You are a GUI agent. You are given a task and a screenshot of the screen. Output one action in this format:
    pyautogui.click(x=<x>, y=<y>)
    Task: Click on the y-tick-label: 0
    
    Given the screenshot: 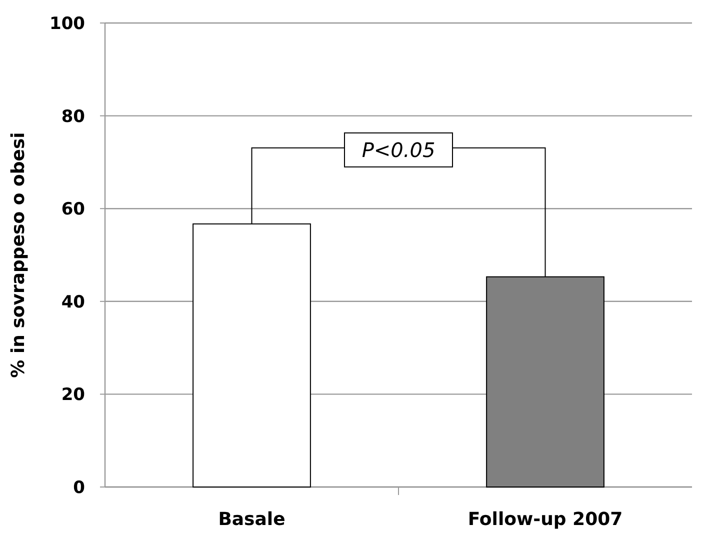 What is the action you would take?
    pyautogui.click(x=79, y=488)
    